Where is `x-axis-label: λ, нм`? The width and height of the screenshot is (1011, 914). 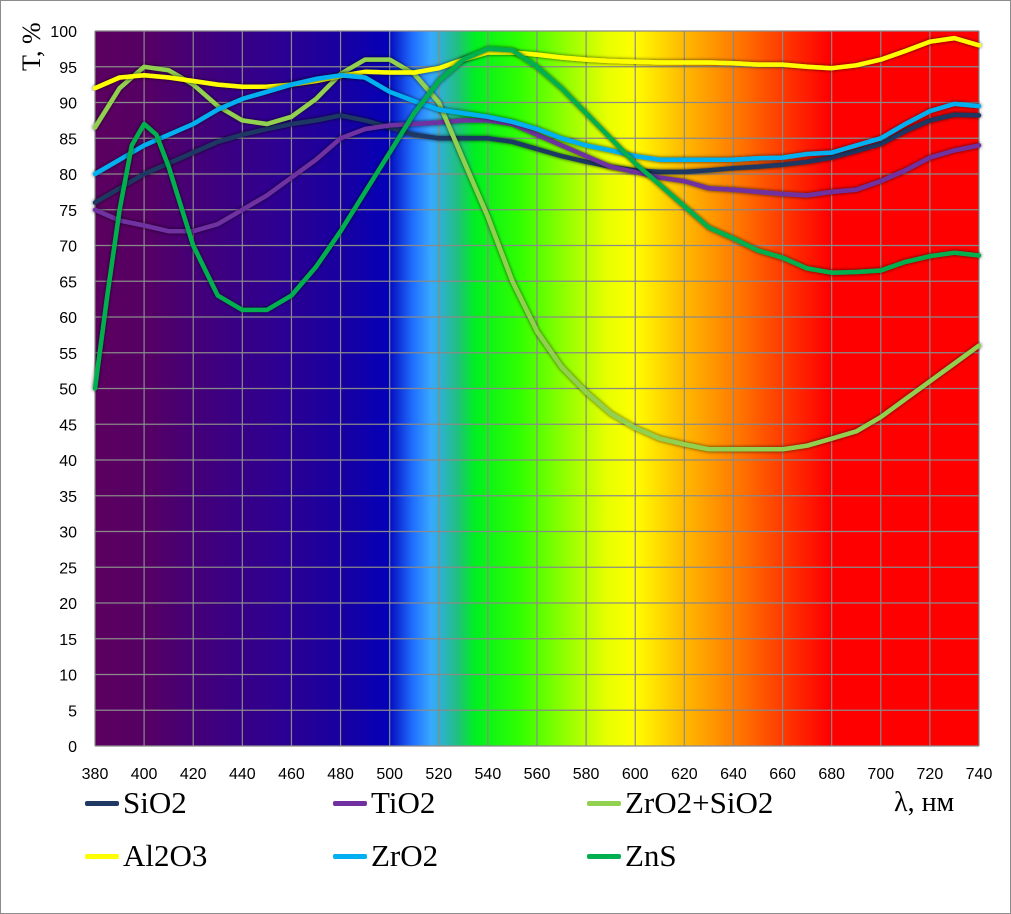
x-axis-label: λ, нм is located at coordinates (924, 802).